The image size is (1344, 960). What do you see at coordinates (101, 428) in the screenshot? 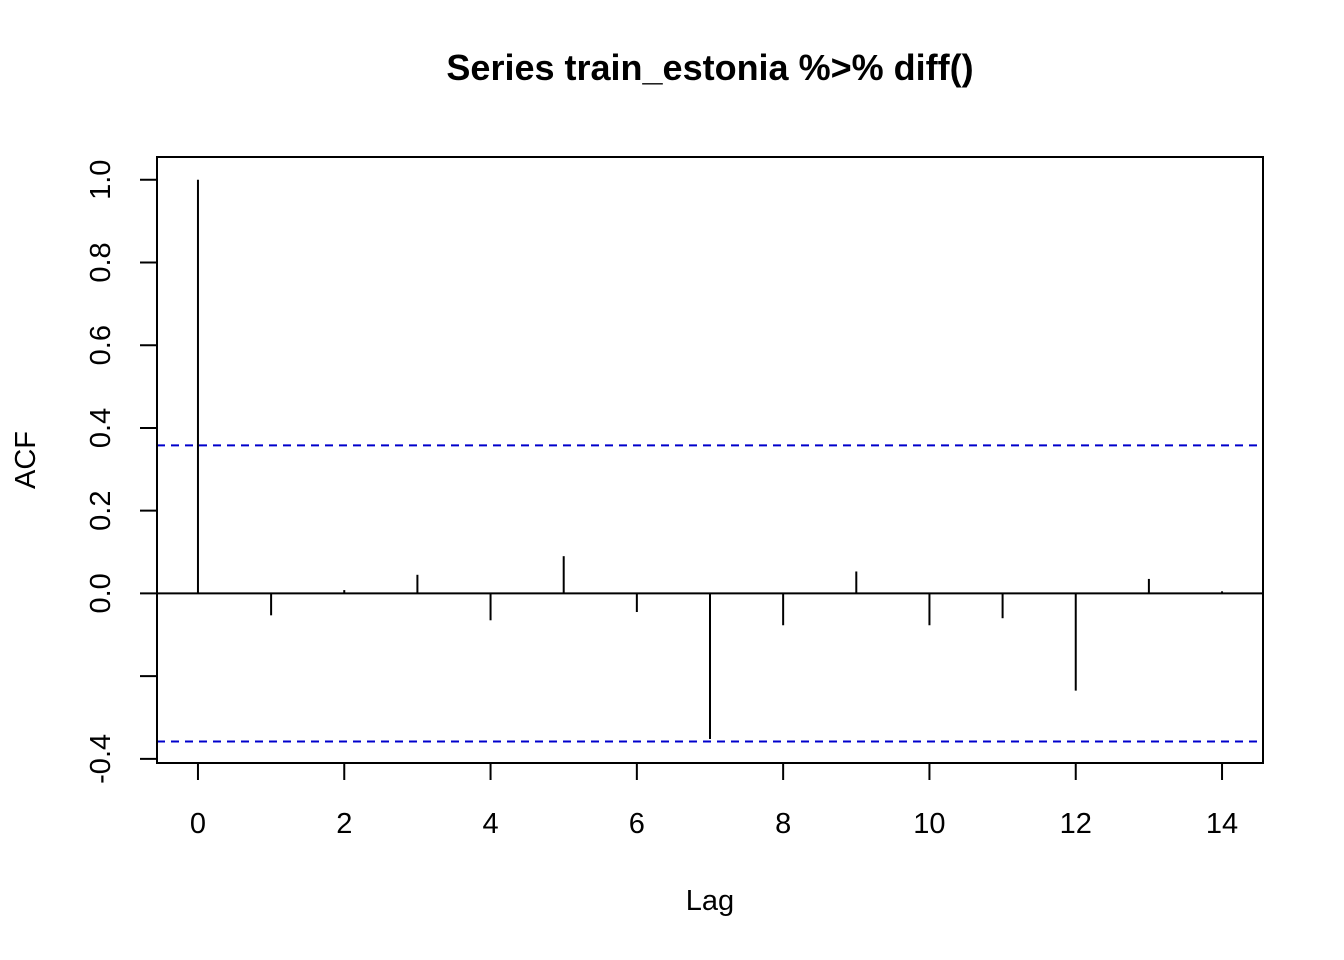
I see `y-tick-label-4: 0.4` at bounding box center [101, 428].